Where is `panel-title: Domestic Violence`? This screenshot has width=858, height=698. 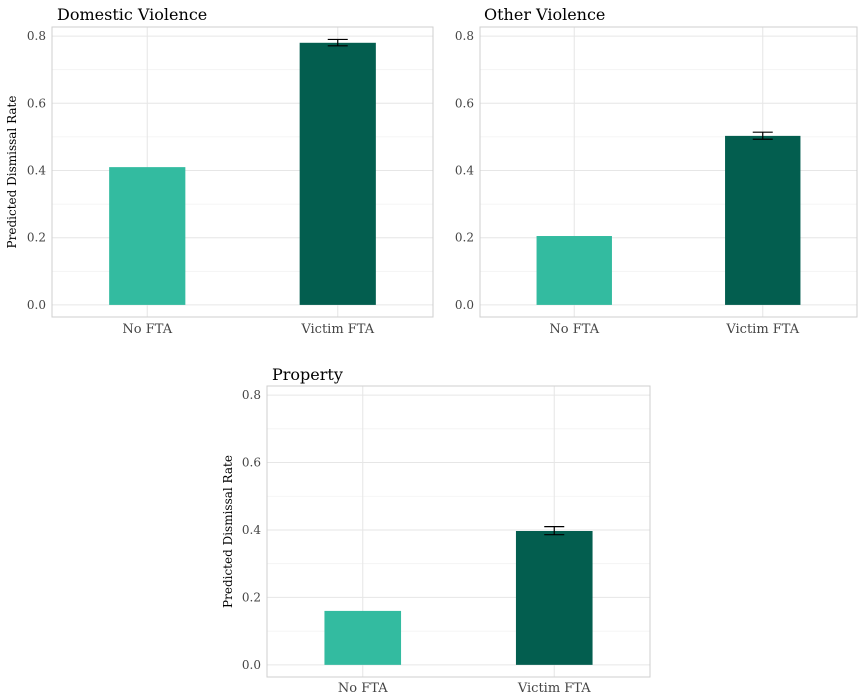
panel-title: Domestic Violence is located at coordinates (132, 14).